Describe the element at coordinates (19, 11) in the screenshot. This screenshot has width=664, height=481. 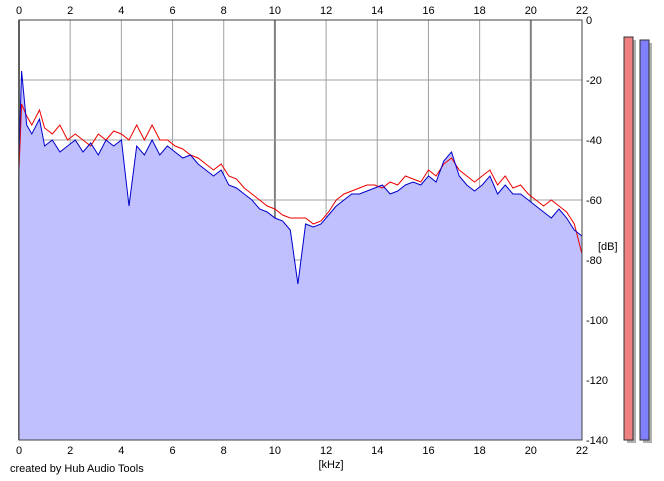
I see `x-tick-label-top: 0` at that location.